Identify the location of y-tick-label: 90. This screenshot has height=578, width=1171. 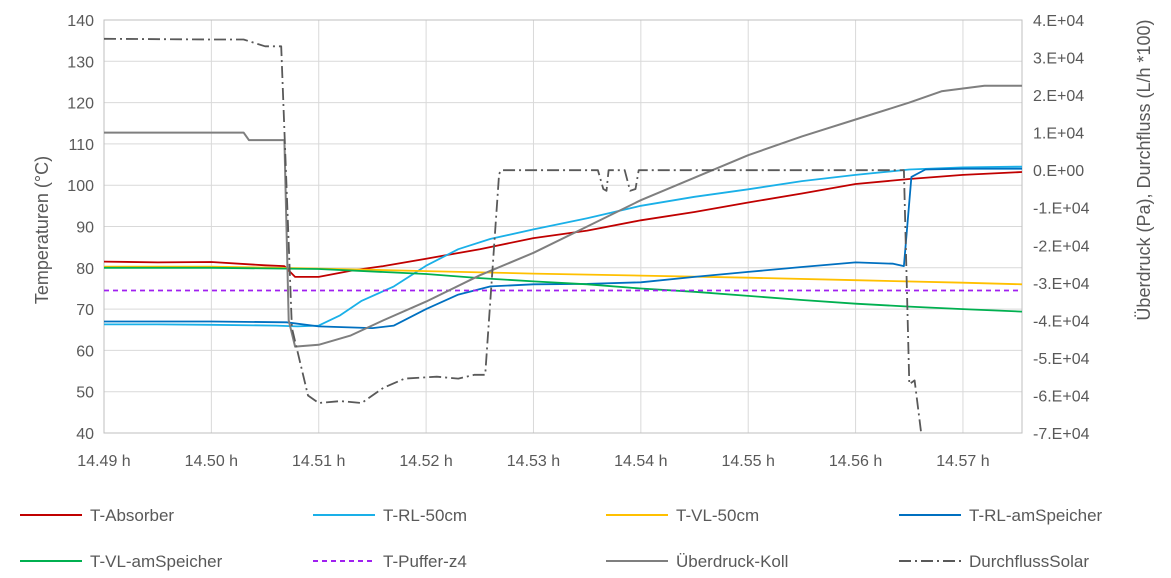
(85, 228).